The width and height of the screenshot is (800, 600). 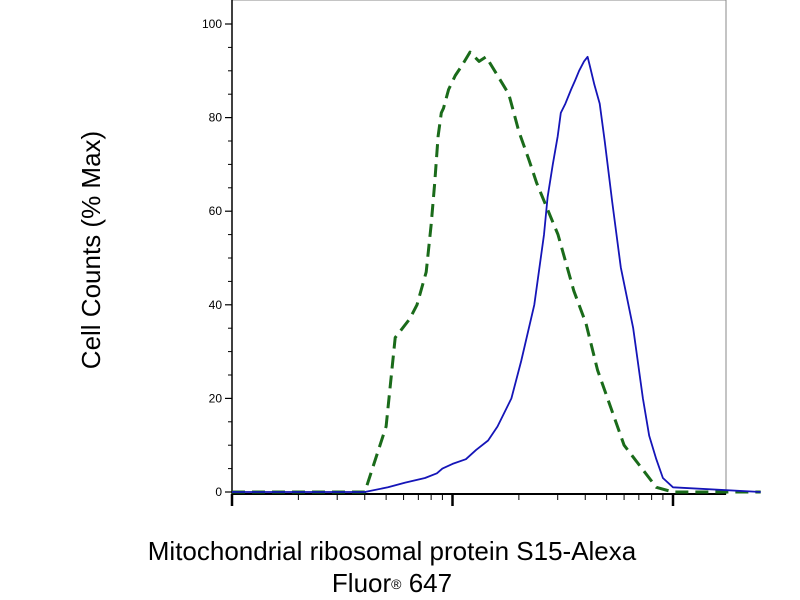 What do you see at coordinates (396, 584) in the screenshot?
I see `registered-mark: ®` at bounding box center [396, 584].